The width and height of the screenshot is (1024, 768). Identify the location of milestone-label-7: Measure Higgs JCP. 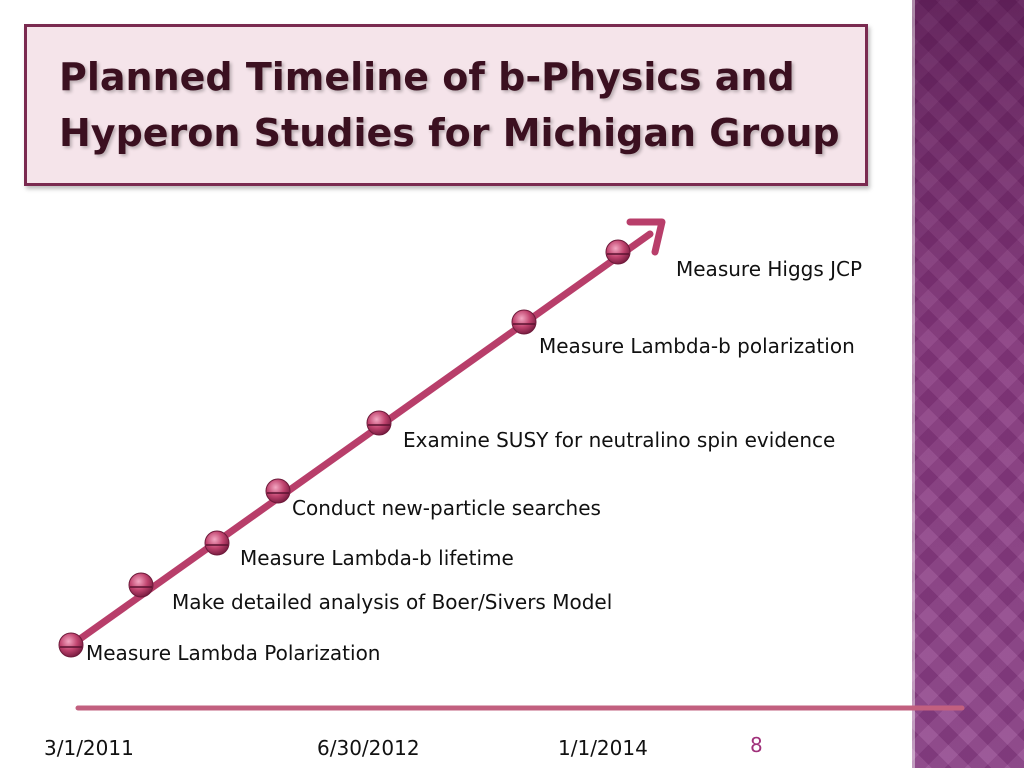
(769, 269).